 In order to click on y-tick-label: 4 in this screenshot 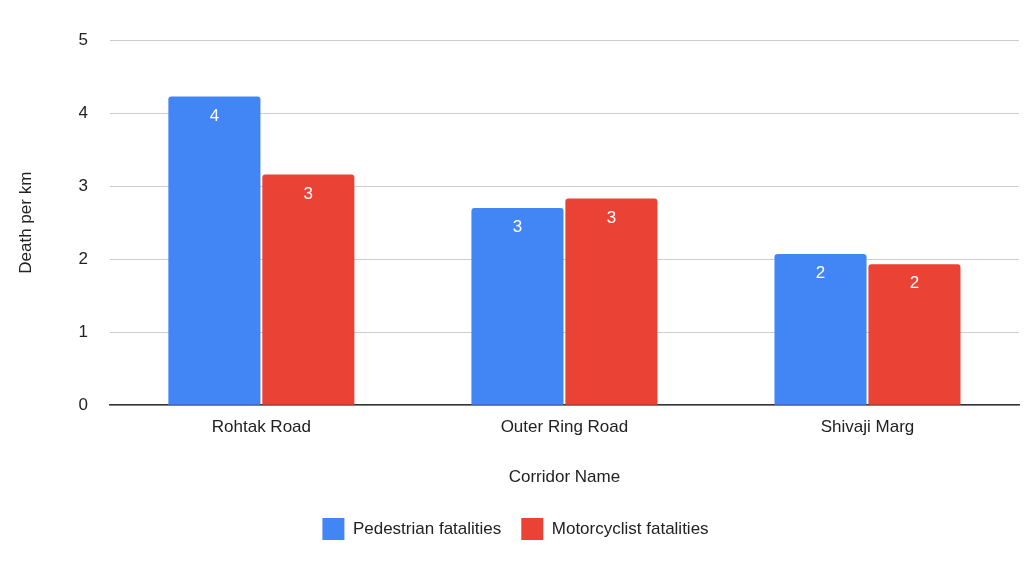, I will do `click(83, 112)`.